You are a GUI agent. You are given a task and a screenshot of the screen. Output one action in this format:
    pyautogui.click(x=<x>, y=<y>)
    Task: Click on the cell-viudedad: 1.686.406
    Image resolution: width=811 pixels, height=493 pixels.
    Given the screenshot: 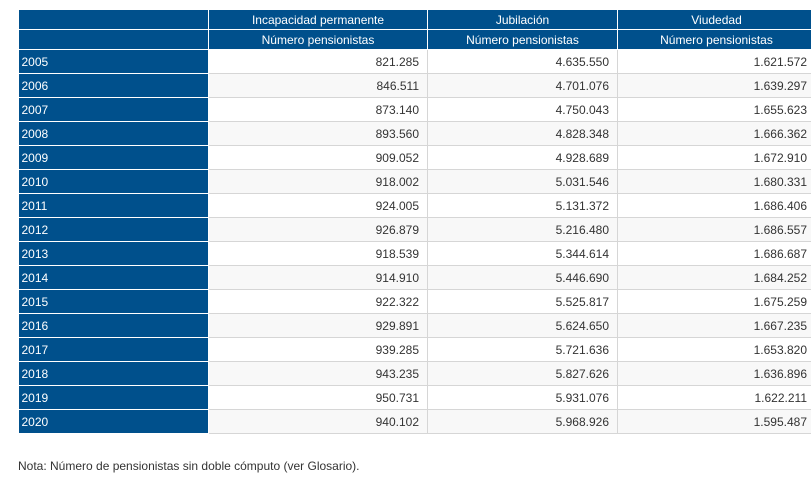 What is the action you would take?
    pyautogui.click(x=714, y=205)
    